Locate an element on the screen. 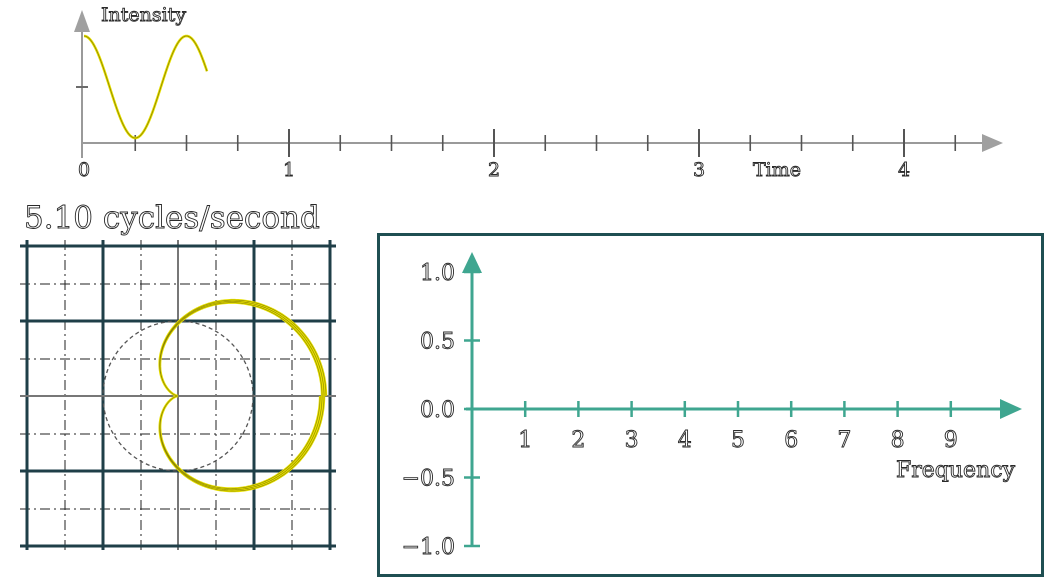  frequency-x-tick-label: 2 is located at coordinates (578, 440).